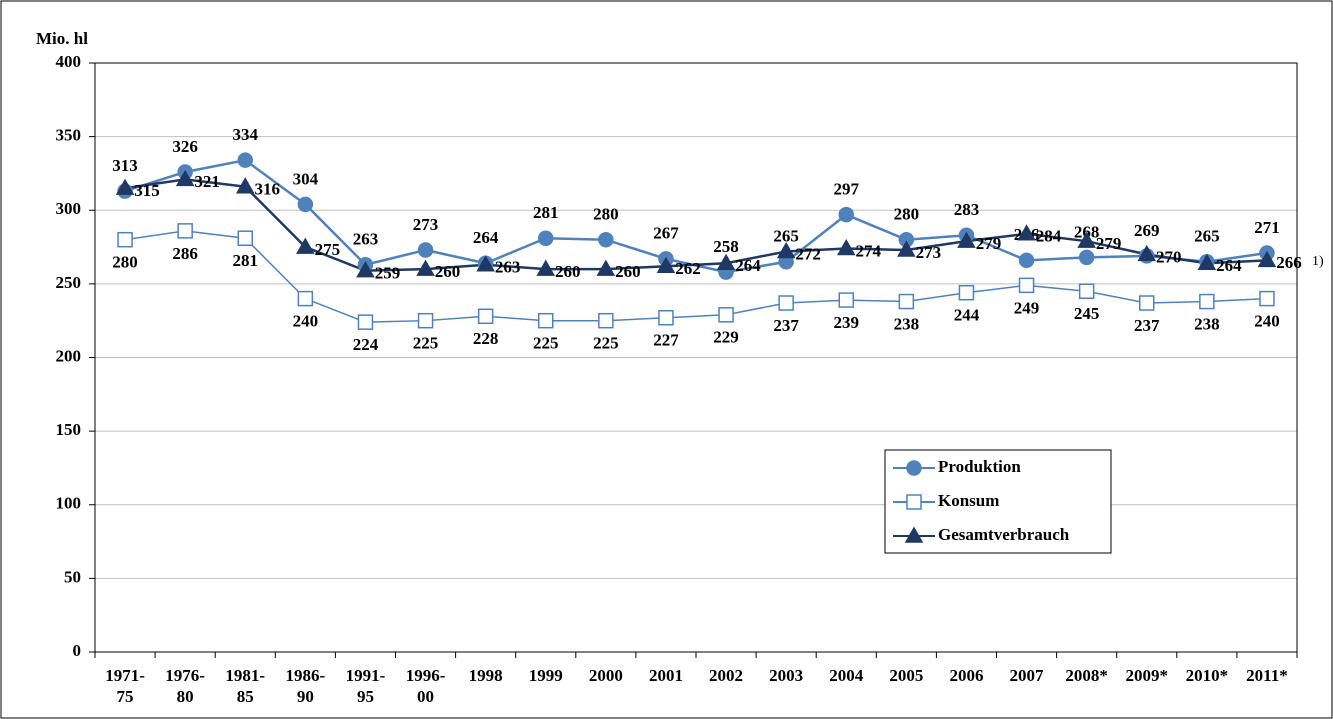 The image size is (1333, 719). Describe the element at coordinates (1027, 307) in the screenshot. I see `data-label: 249` at that location.